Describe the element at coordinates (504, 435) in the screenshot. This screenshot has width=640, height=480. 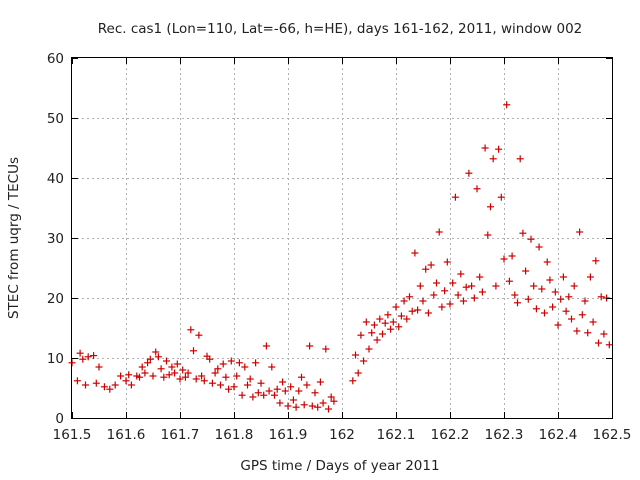
I see `x-tick-label: 162.3` at that location.